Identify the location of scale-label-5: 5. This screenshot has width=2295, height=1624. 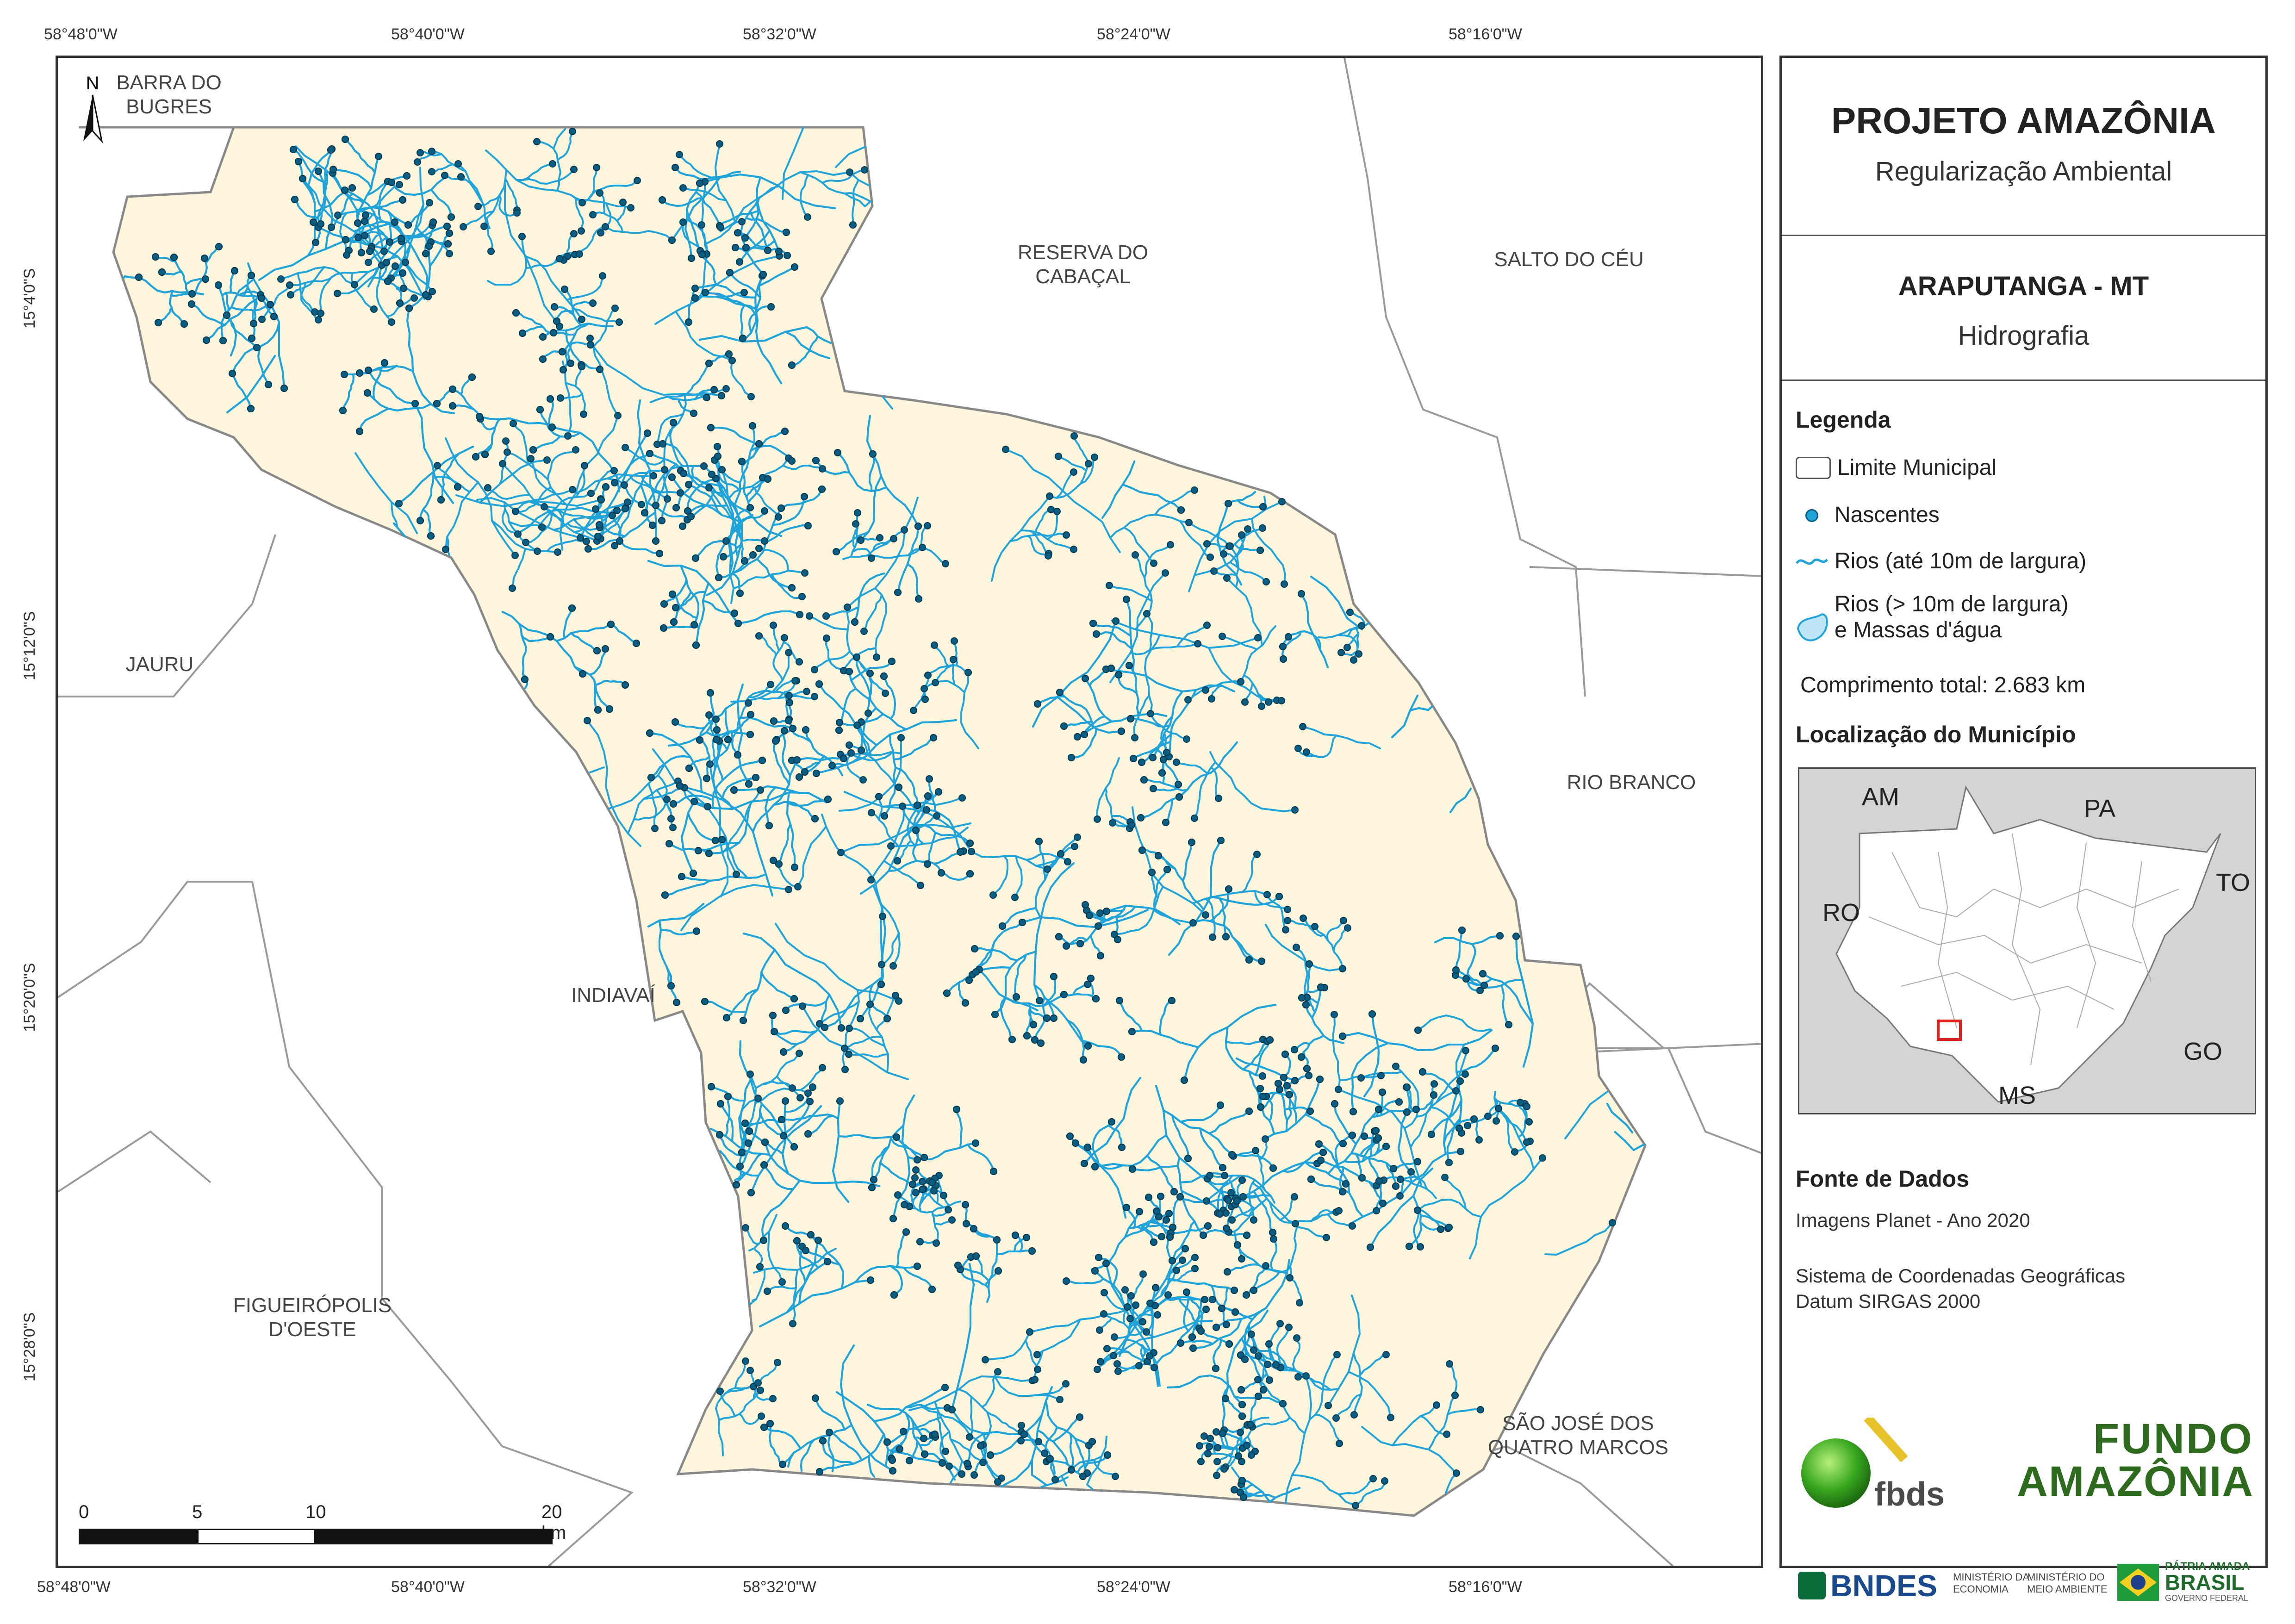
(197, 1512).